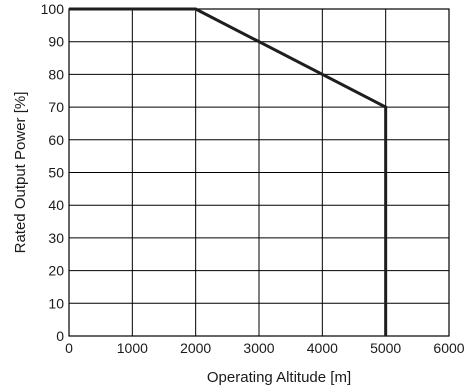 The height and width of the screenshot is (387, 468). I want to click on x-axis-ticks: 0 1000 2000 3000 4000 5000 6000, so click(265, 348).